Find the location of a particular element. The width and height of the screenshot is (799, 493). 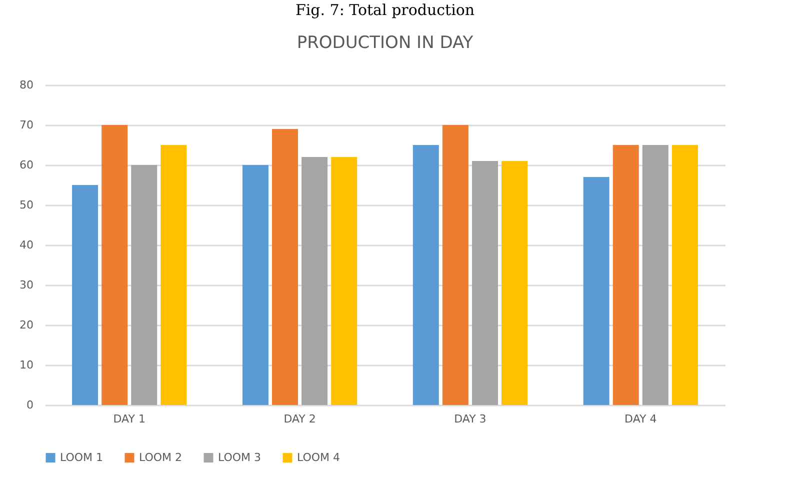

caption: Fig. 7: Total production is located at coordinates (385, 10).